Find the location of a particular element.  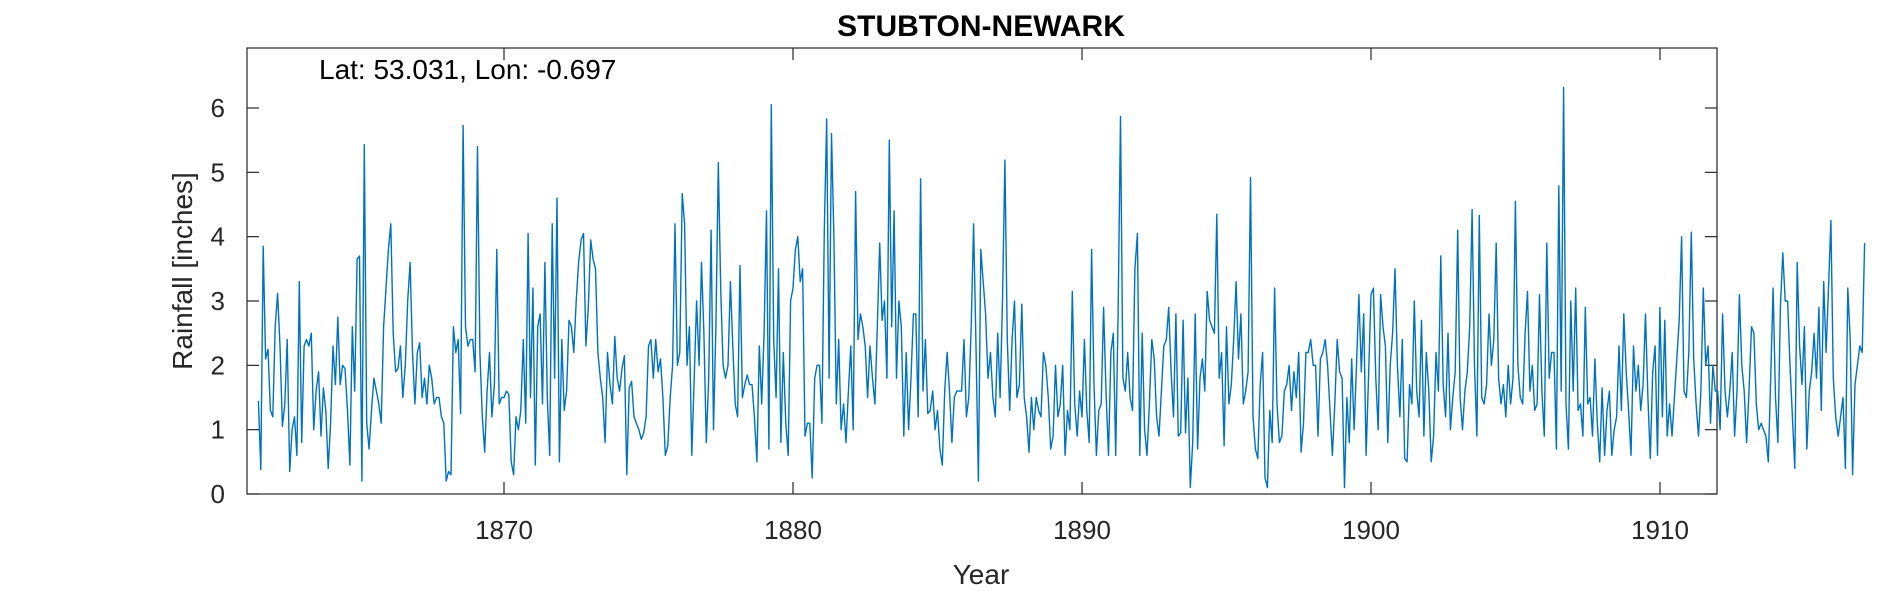

x-tick-label: 1890 is located at coordinates (1082, 530).